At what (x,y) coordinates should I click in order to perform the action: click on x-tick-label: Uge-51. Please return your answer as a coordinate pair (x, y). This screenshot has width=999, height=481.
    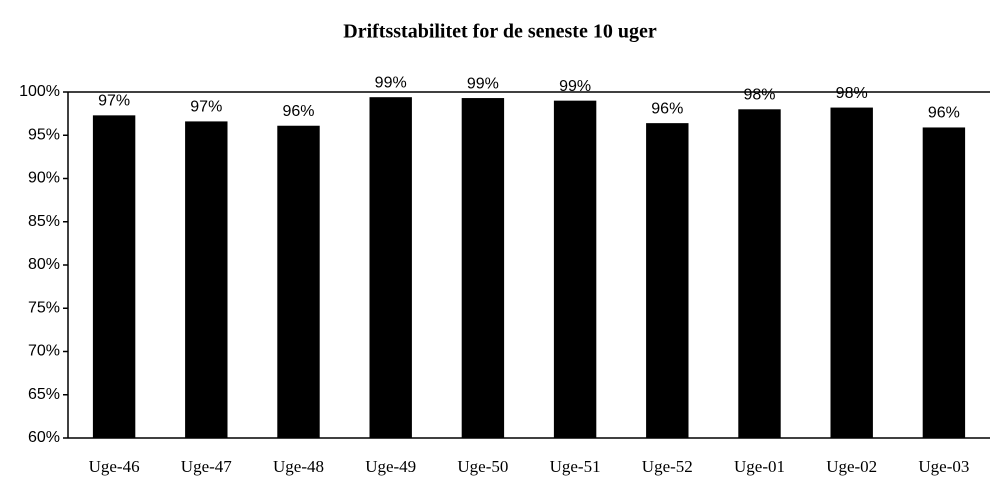
    Looking at the image, I should click on (575, 466).